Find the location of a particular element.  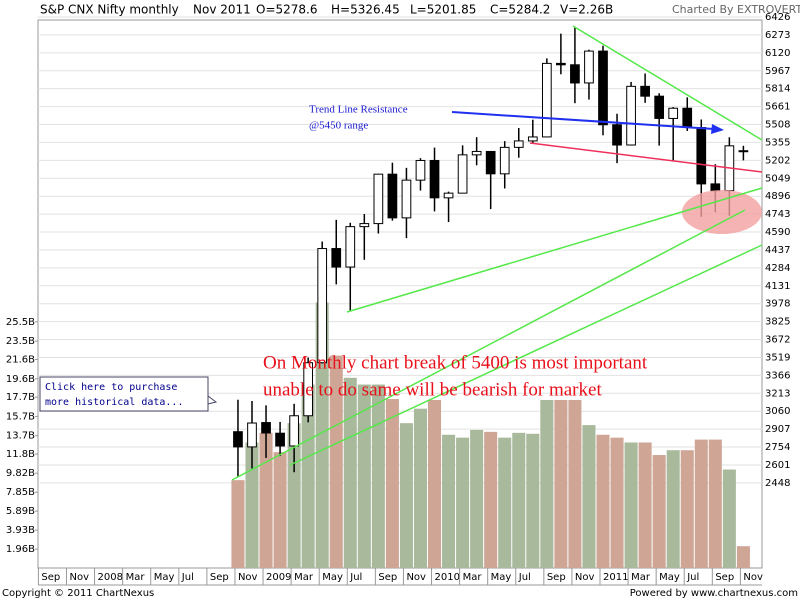

header-close: C=5284.2 is located at coordinates (520, 10).